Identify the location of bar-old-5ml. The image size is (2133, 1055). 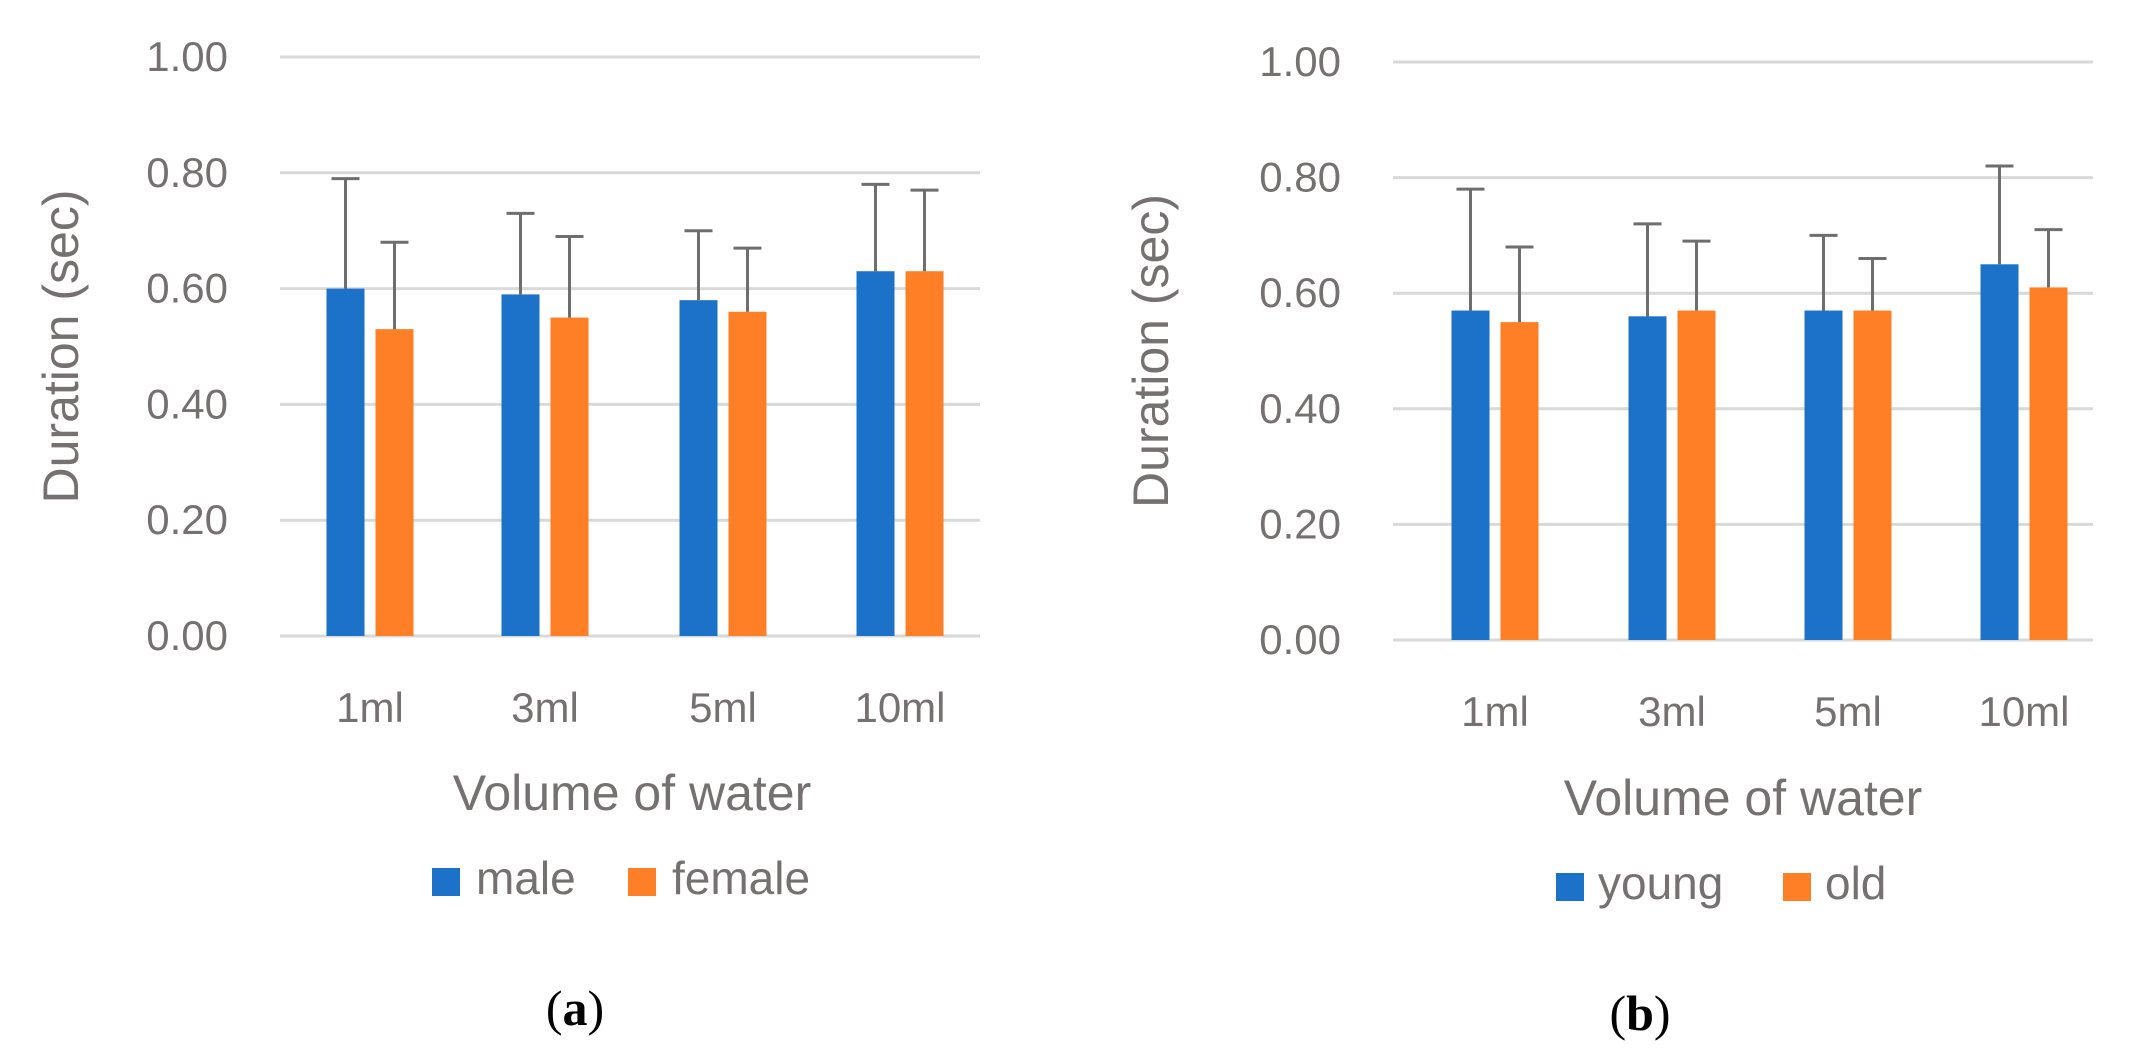
(1872, 475).